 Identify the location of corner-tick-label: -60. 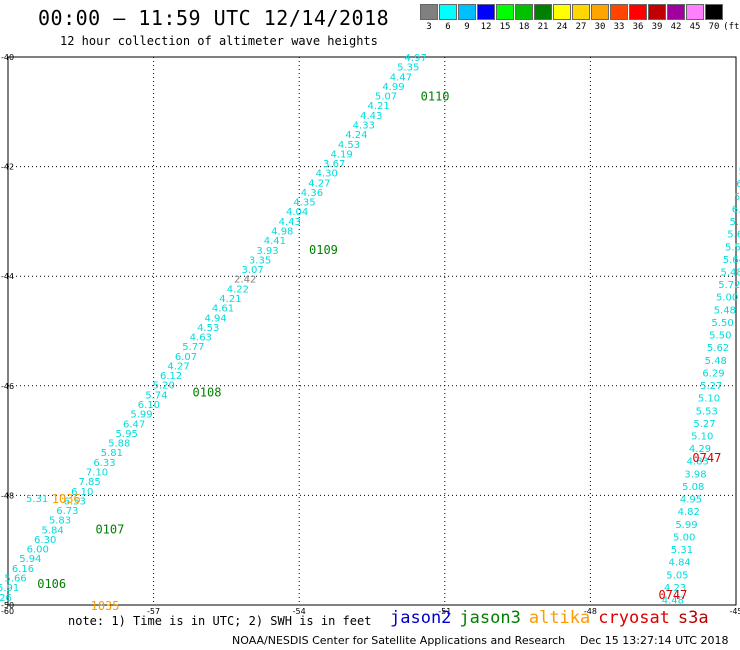
(7, 611).